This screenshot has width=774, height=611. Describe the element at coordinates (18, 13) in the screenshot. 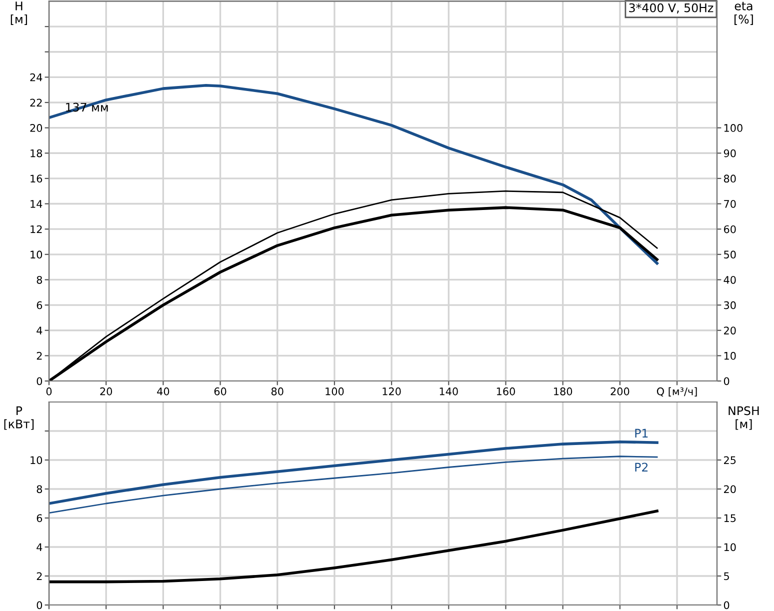

I see `y-axis-title: H [м]` at that location.